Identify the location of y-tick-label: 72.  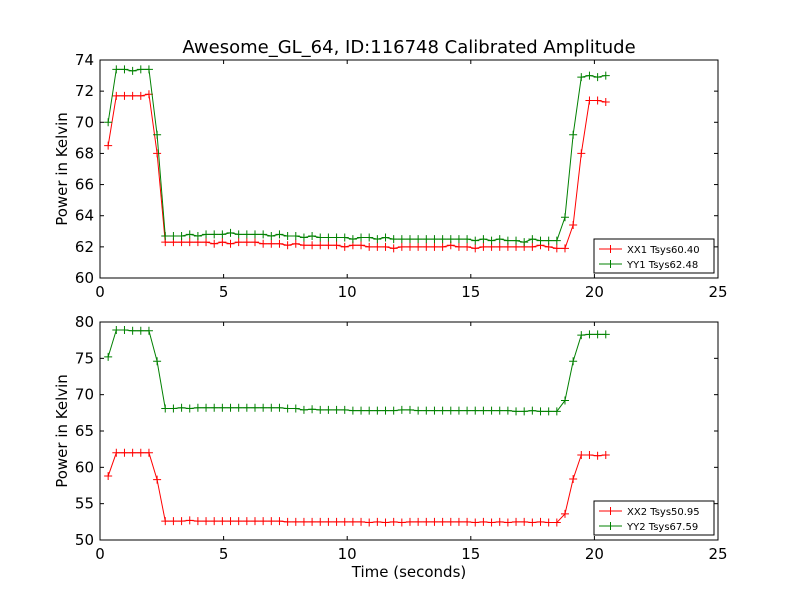
(84, 91).